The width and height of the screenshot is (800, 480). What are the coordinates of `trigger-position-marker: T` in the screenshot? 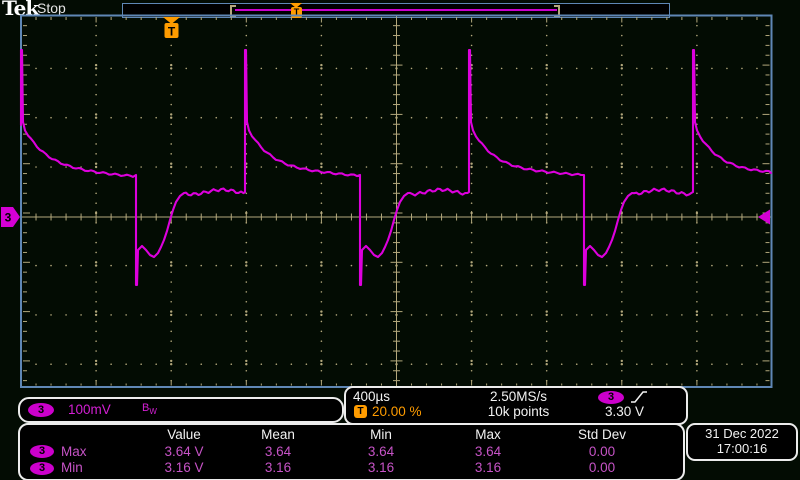 It's located at (171, 28).